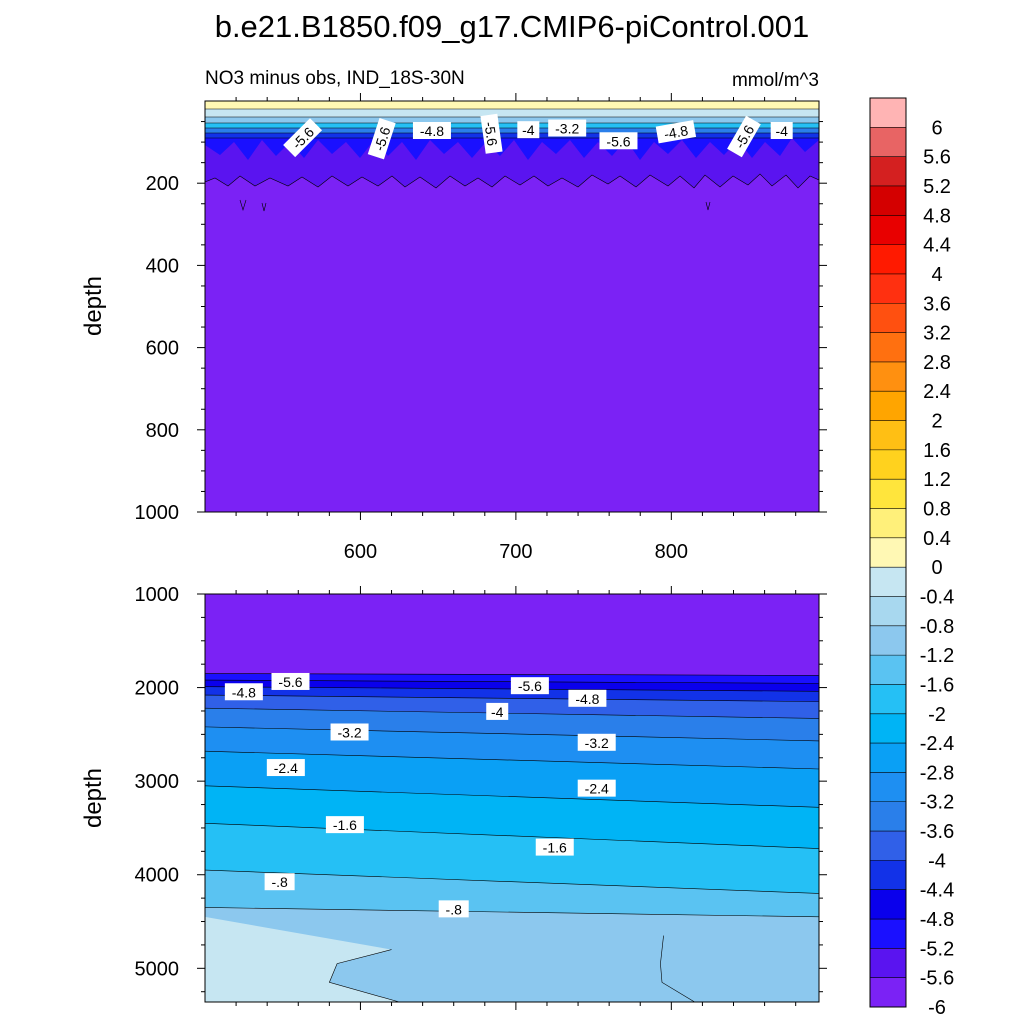 This screenshot has height=1024, width=1024. I want to click on subtitle-right: mmol/m^3, so click(775, 80).